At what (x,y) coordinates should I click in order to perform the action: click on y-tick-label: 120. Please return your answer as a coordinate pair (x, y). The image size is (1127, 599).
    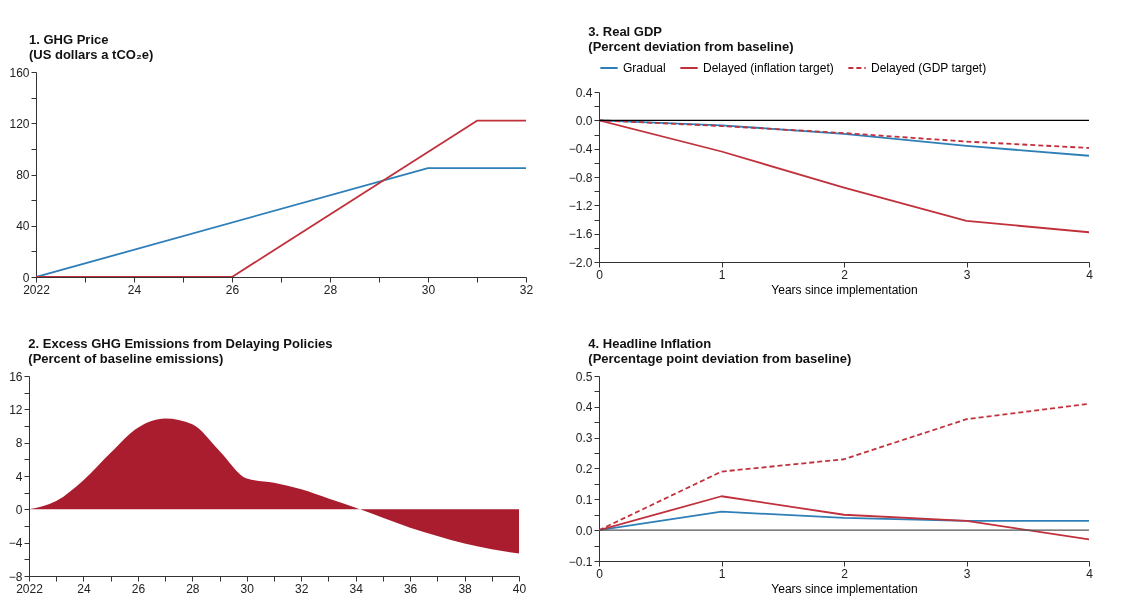
    Looking at the image, I should click on (19, 123).